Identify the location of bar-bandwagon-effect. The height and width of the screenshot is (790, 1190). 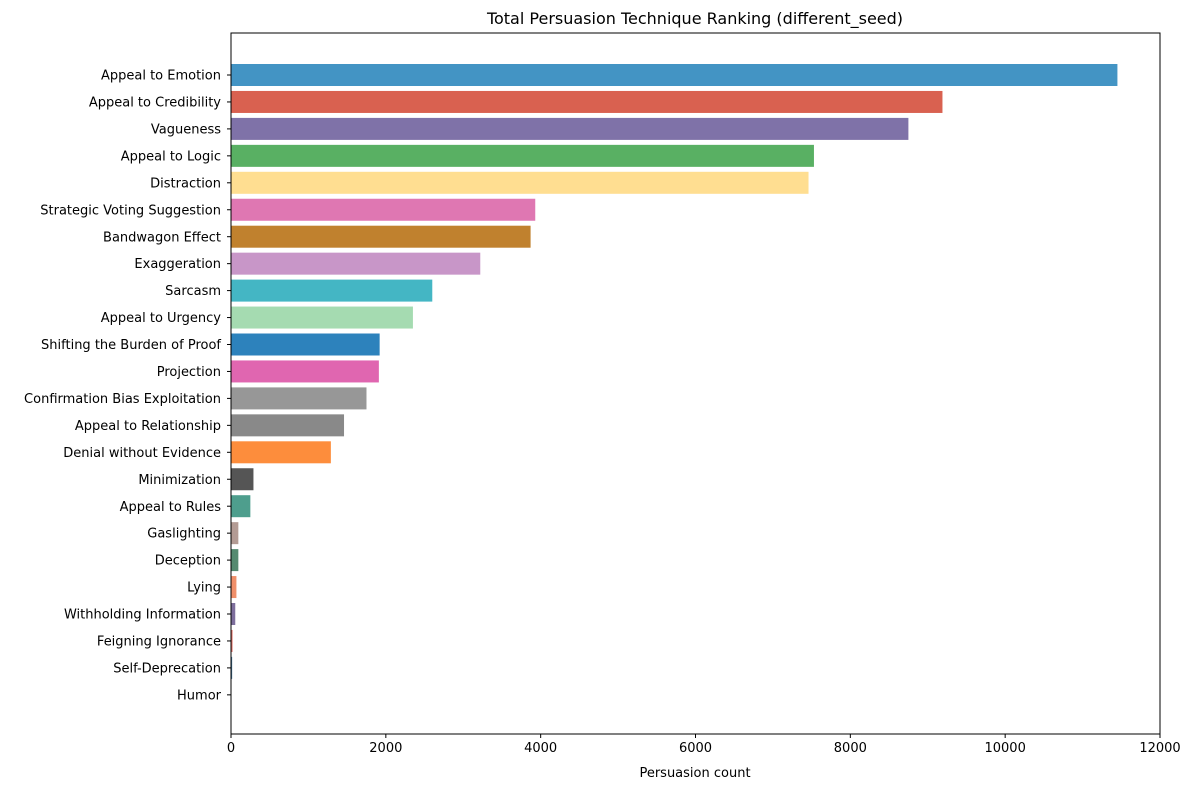
(381, 236).